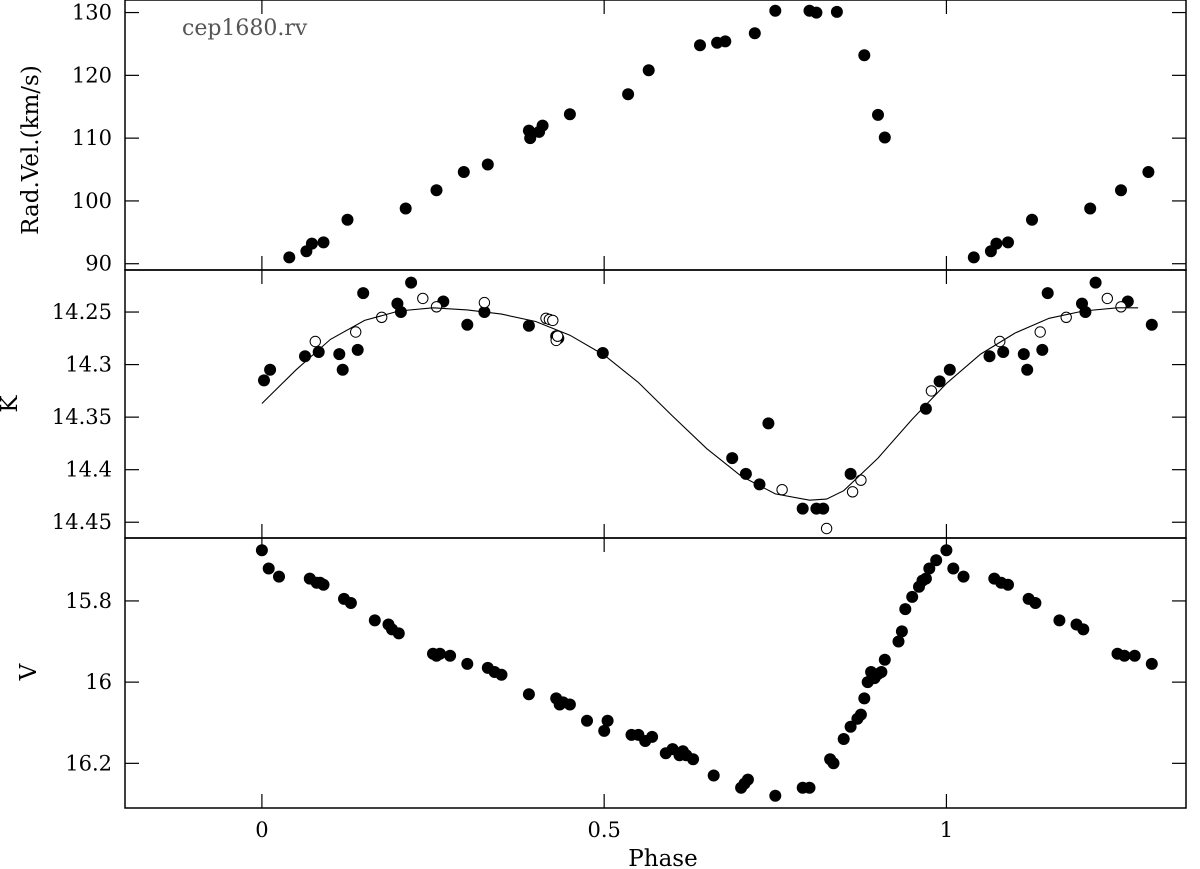  Describe the element at coordinates (82, 312) in the screenshot. I see `k-y-tick-label: 14.25` at that location.